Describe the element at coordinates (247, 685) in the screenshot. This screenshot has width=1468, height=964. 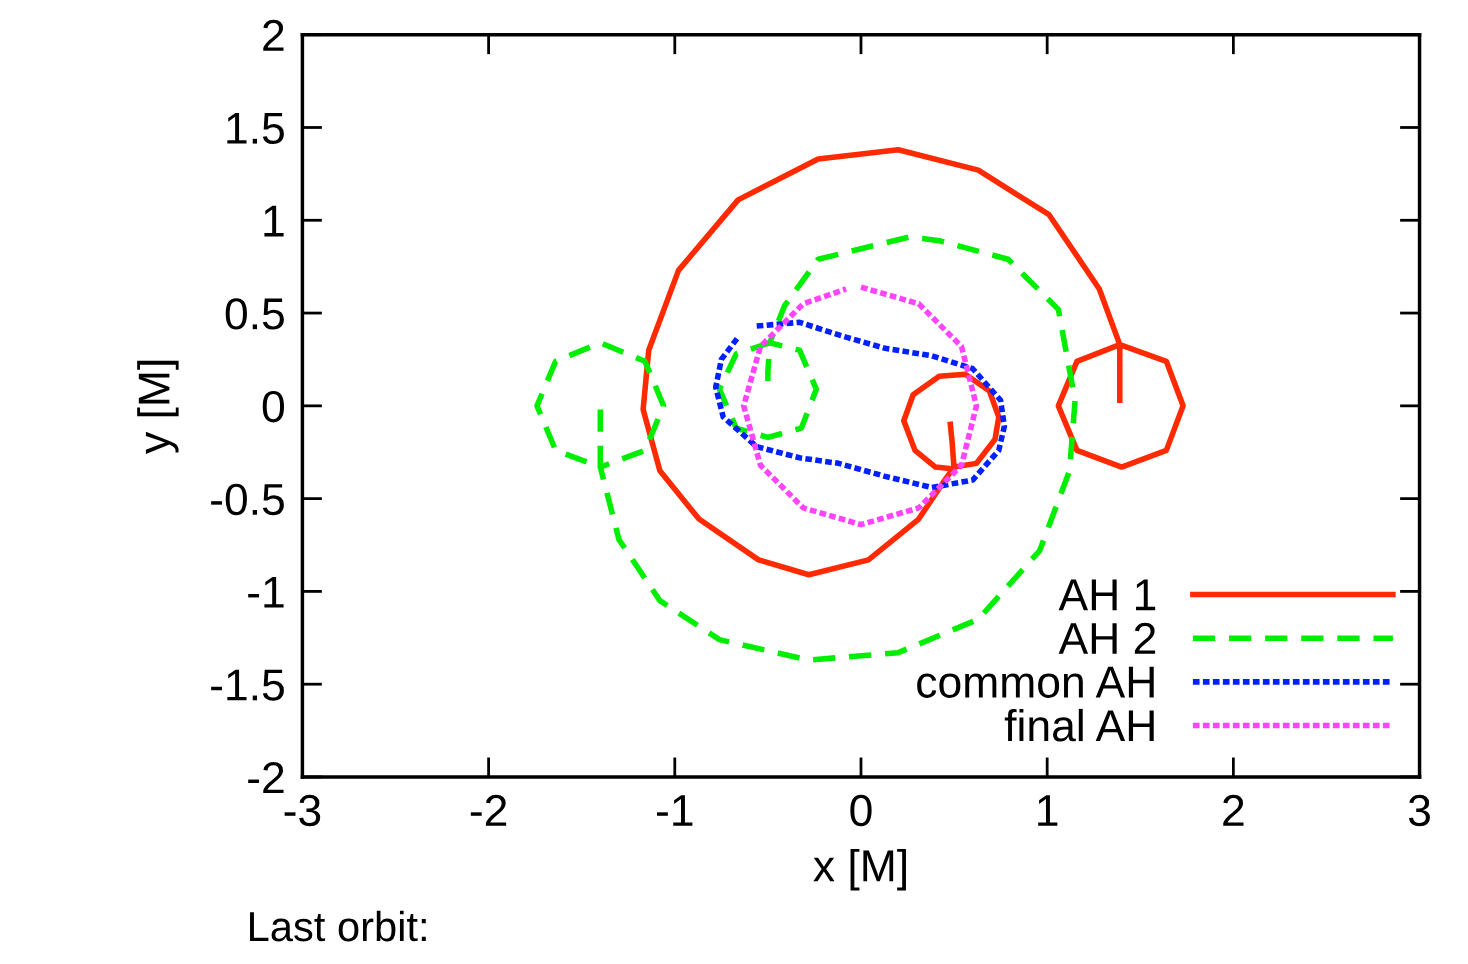
I see `y-tick-label: -1.5` at that location.